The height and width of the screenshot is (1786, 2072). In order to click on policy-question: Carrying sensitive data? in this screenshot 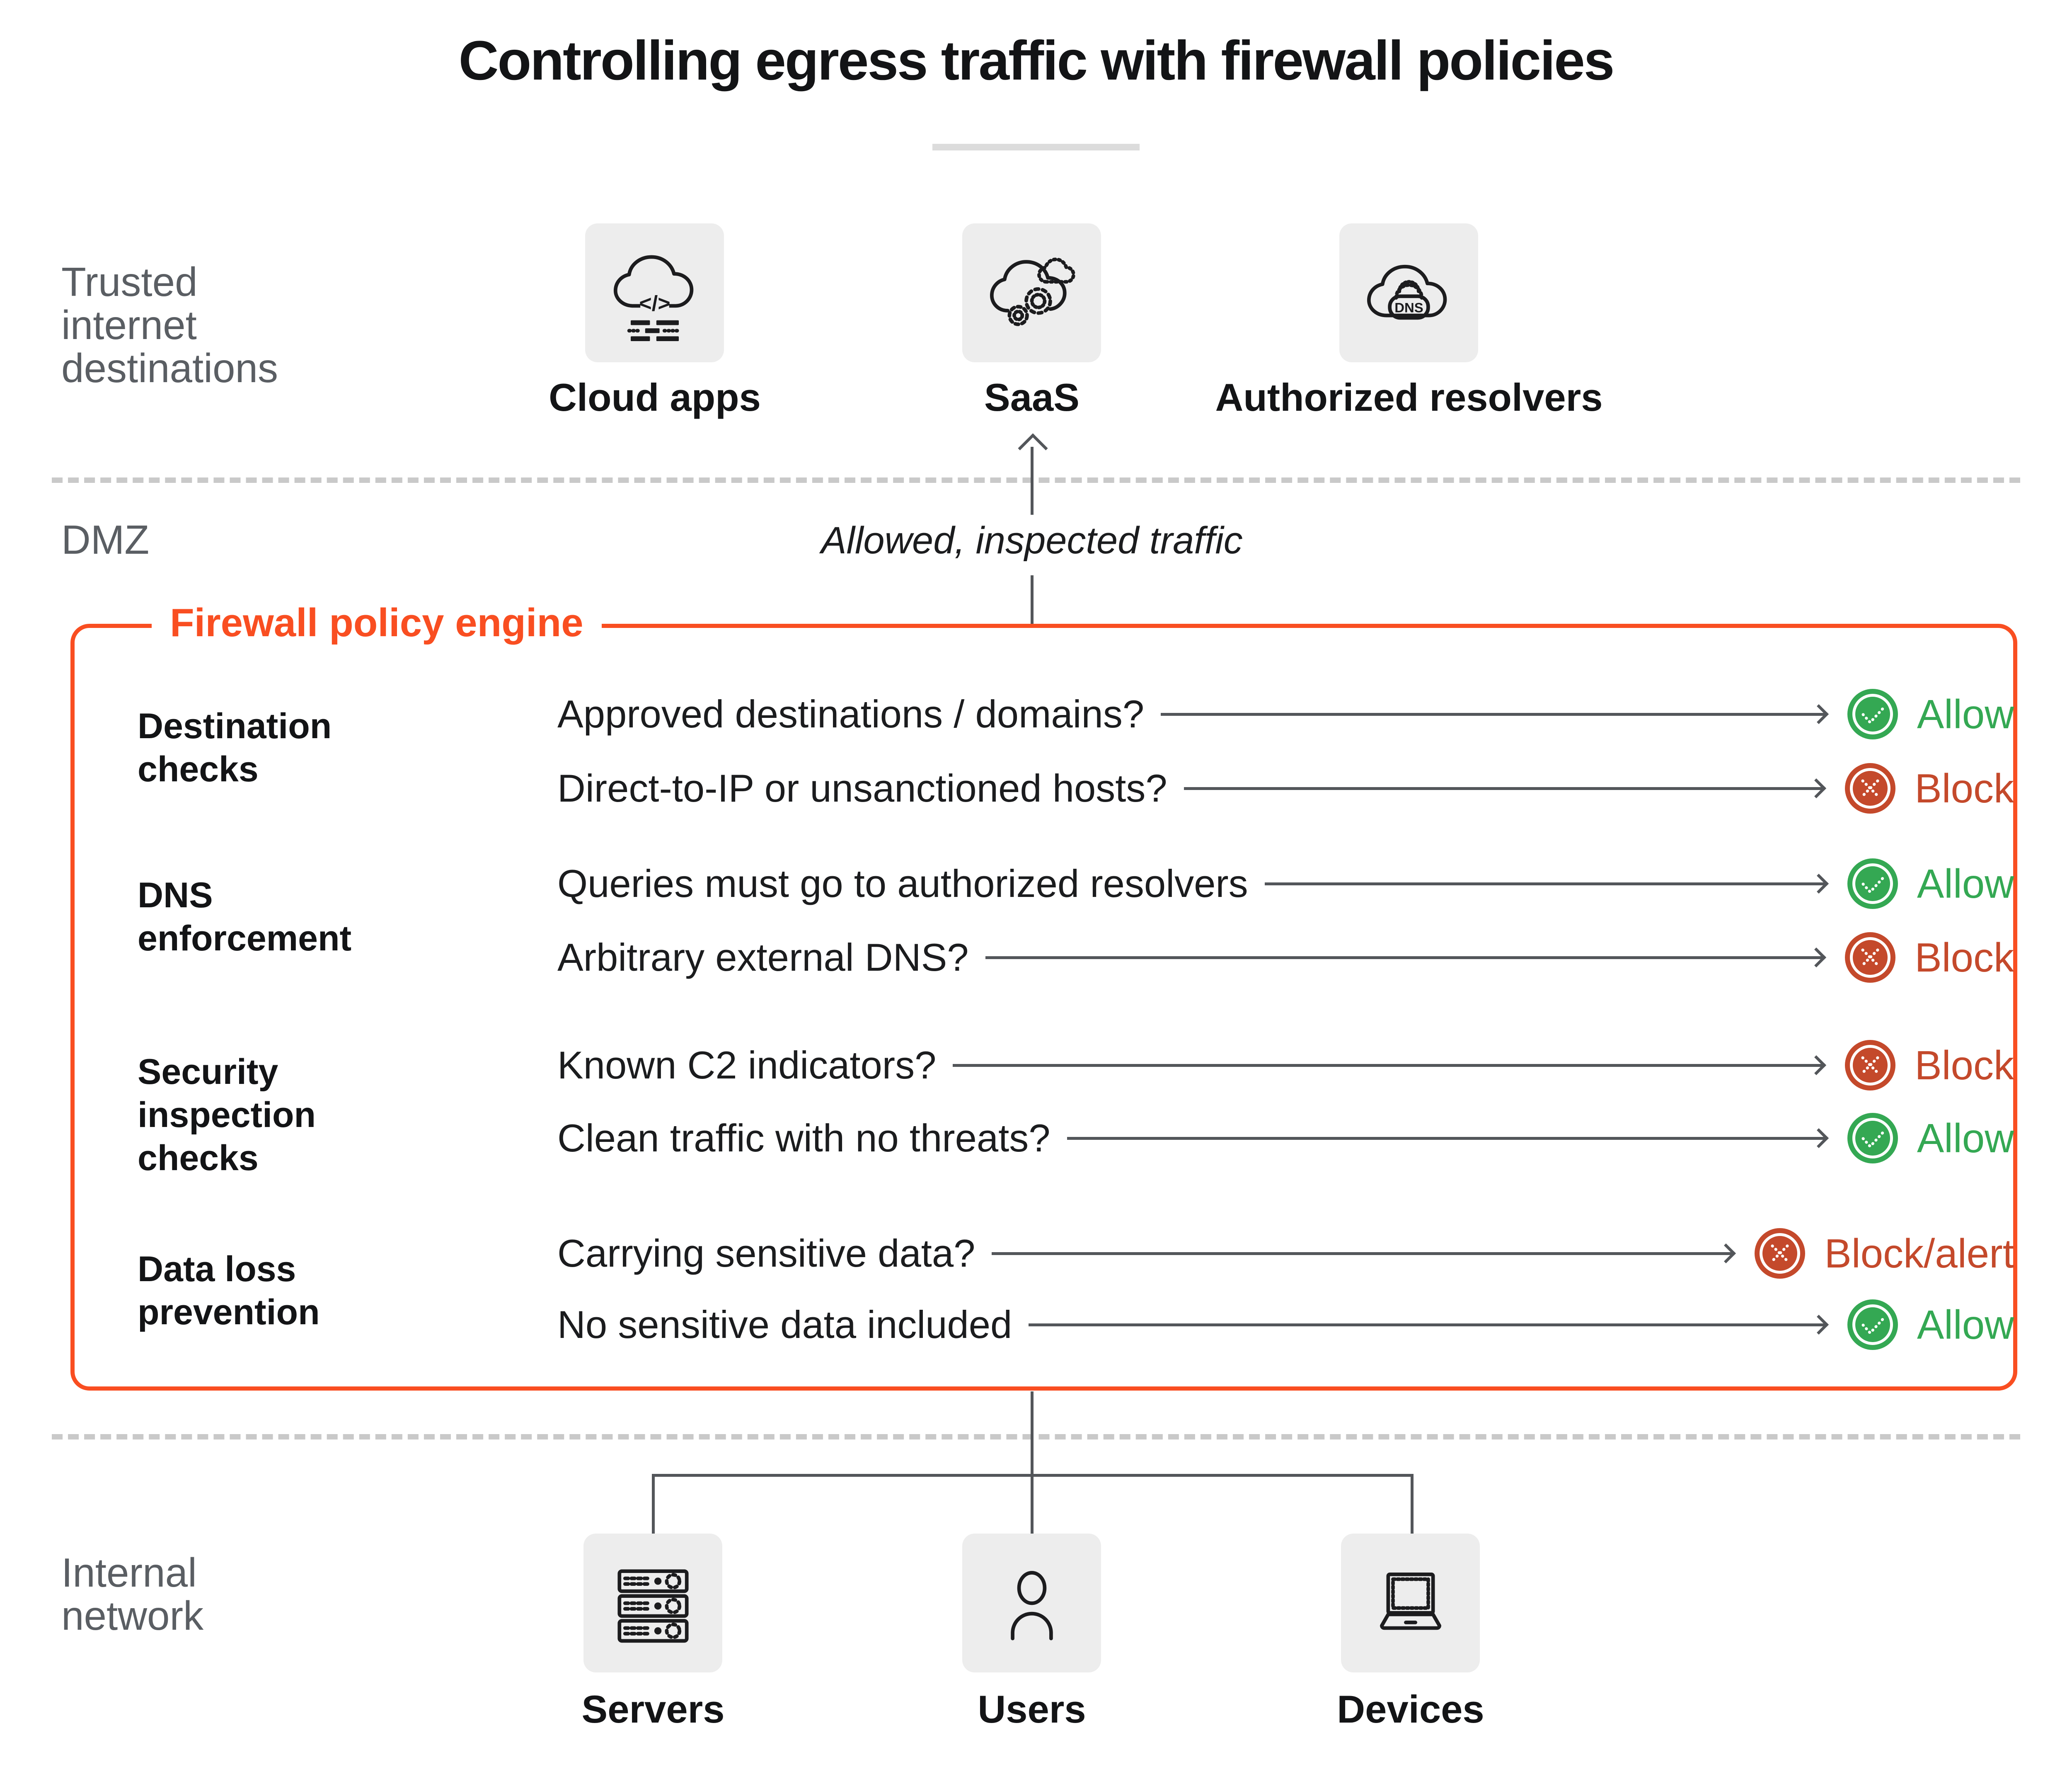, I will do `click(766, 1253)`.